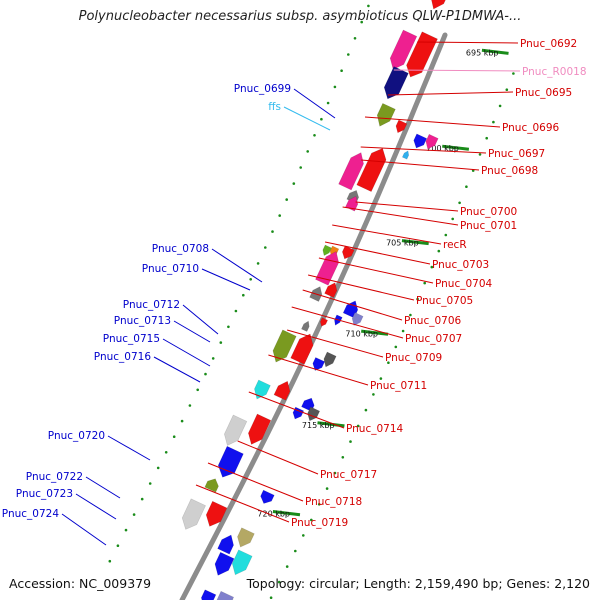 The image size is (600, 600). Describe the element at coordinates (516, 154) in the screenshot. I see `gene-label-pnuc-0697: Pnuc_0697` at that location.